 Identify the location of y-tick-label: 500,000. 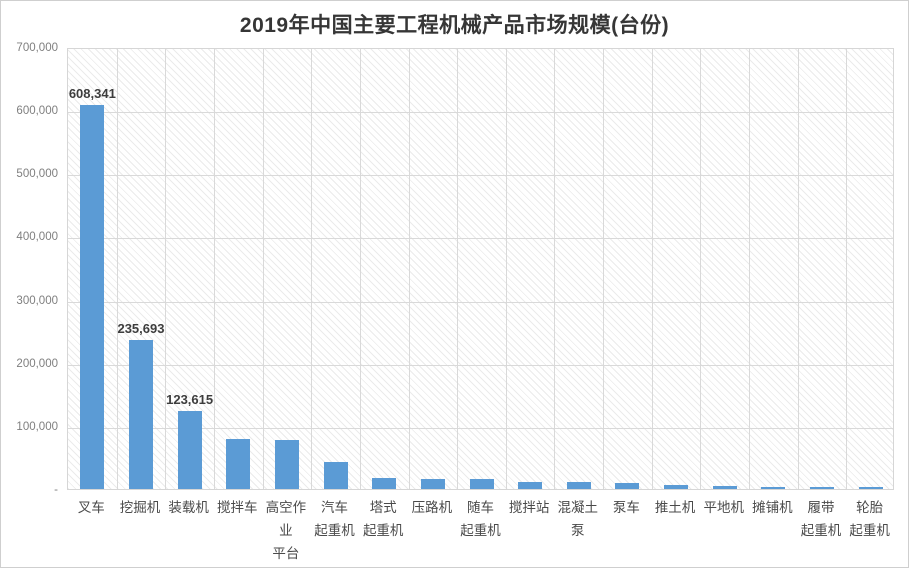
(37, 174).